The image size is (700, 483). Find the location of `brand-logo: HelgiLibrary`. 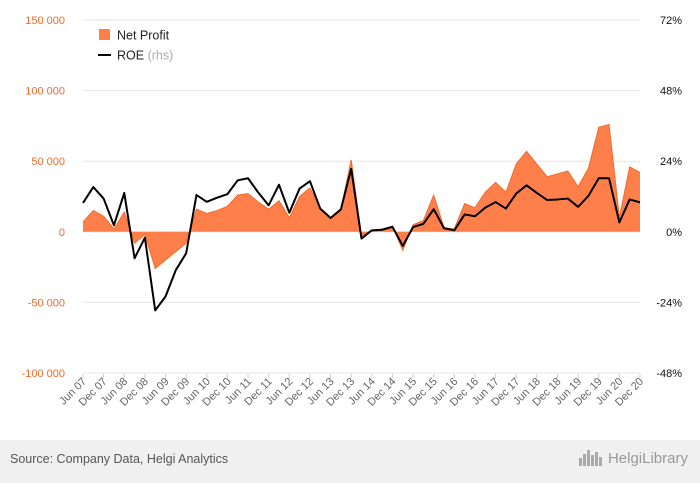

brand-logo: HelgiLibrary is located at coordinates (633, 458).